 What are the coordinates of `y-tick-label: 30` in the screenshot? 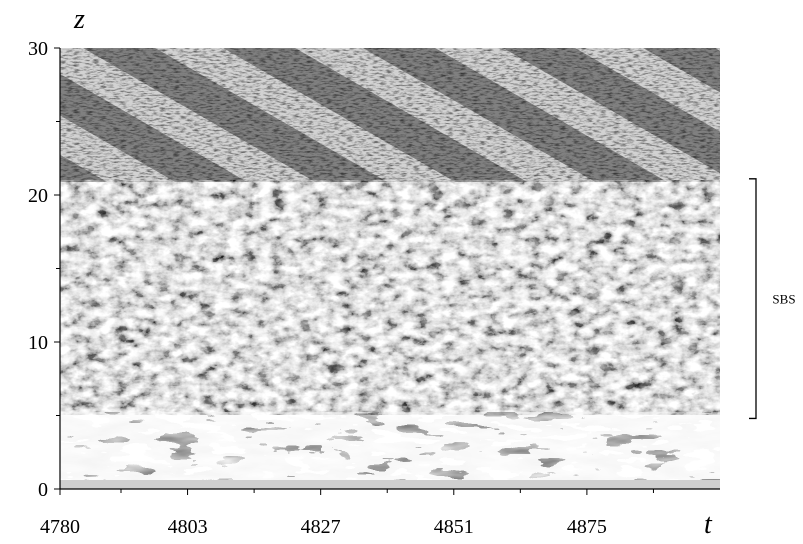 It's located at (38, 49).